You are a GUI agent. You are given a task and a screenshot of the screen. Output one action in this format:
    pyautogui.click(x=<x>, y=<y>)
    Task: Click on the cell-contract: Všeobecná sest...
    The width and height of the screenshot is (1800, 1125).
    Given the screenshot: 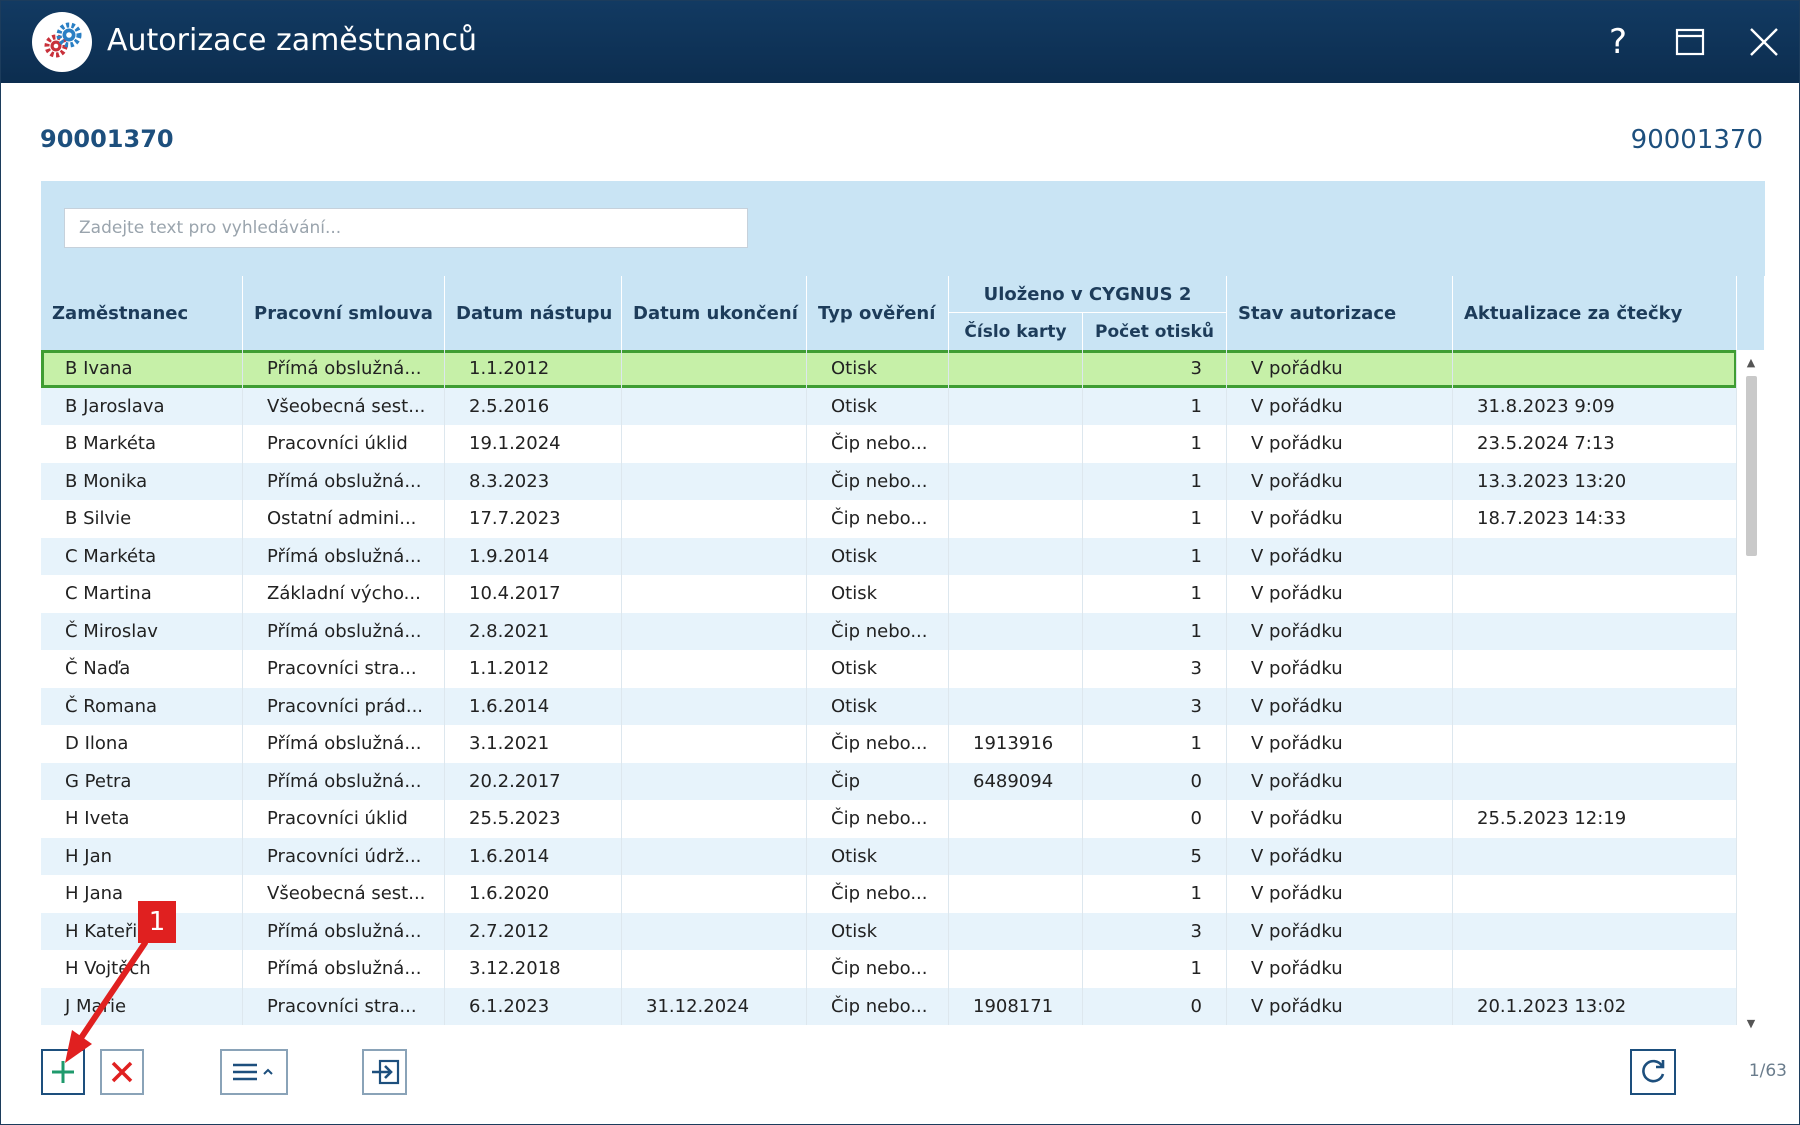 What is the action you would take?
    pyautogui.click(x=344, y=894)
    